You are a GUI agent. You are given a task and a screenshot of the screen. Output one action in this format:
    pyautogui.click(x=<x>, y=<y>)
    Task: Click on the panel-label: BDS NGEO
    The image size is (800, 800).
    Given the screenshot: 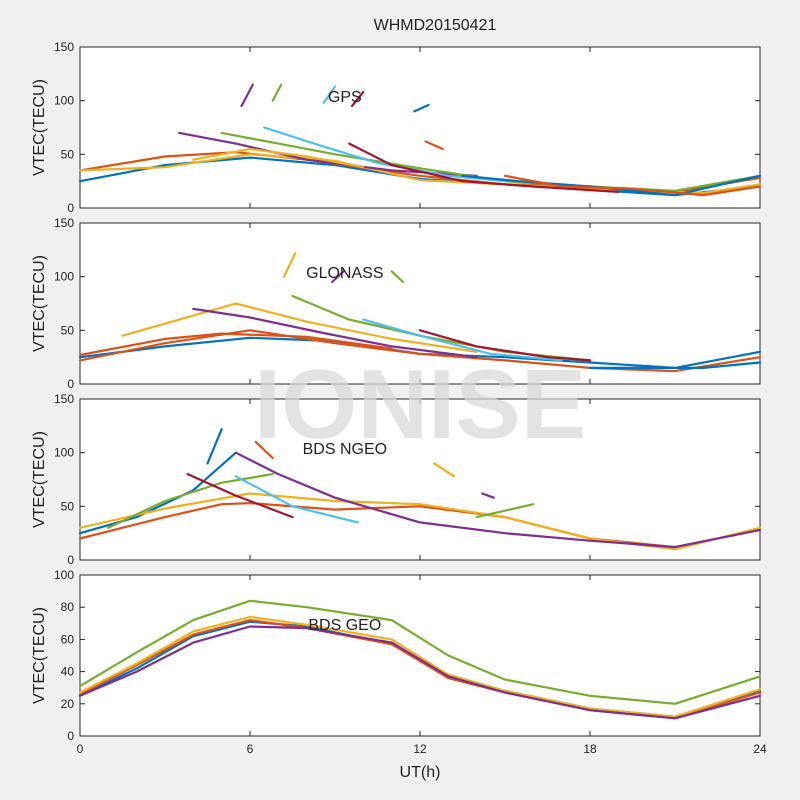 What is the action you would take?
    pyautogui.click(x=345, y=449)
    